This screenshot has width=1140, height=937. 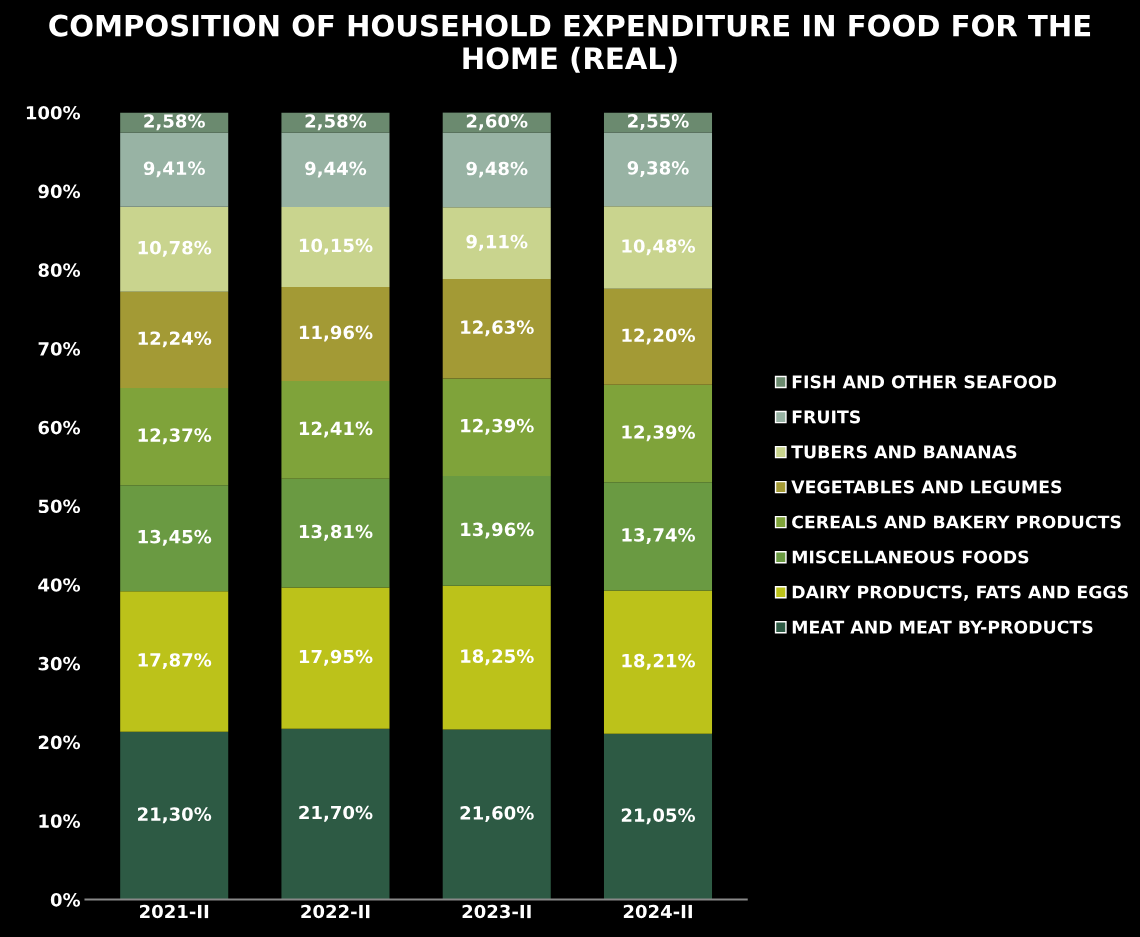 I want to click on data-label: 9,48%, so click(x=497, y=169).